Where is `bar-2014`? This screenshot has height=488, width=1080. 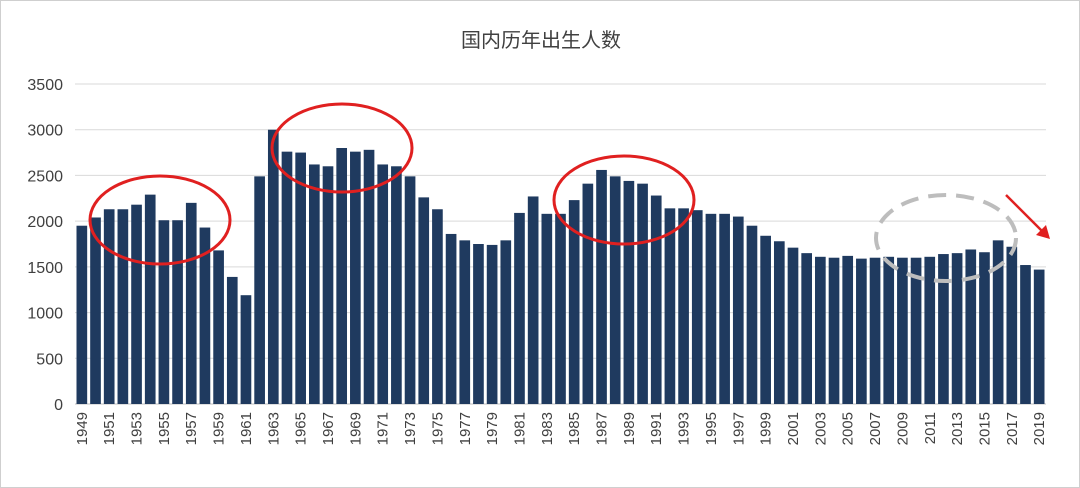
bar-2014 is located at coordinates (971, 326).